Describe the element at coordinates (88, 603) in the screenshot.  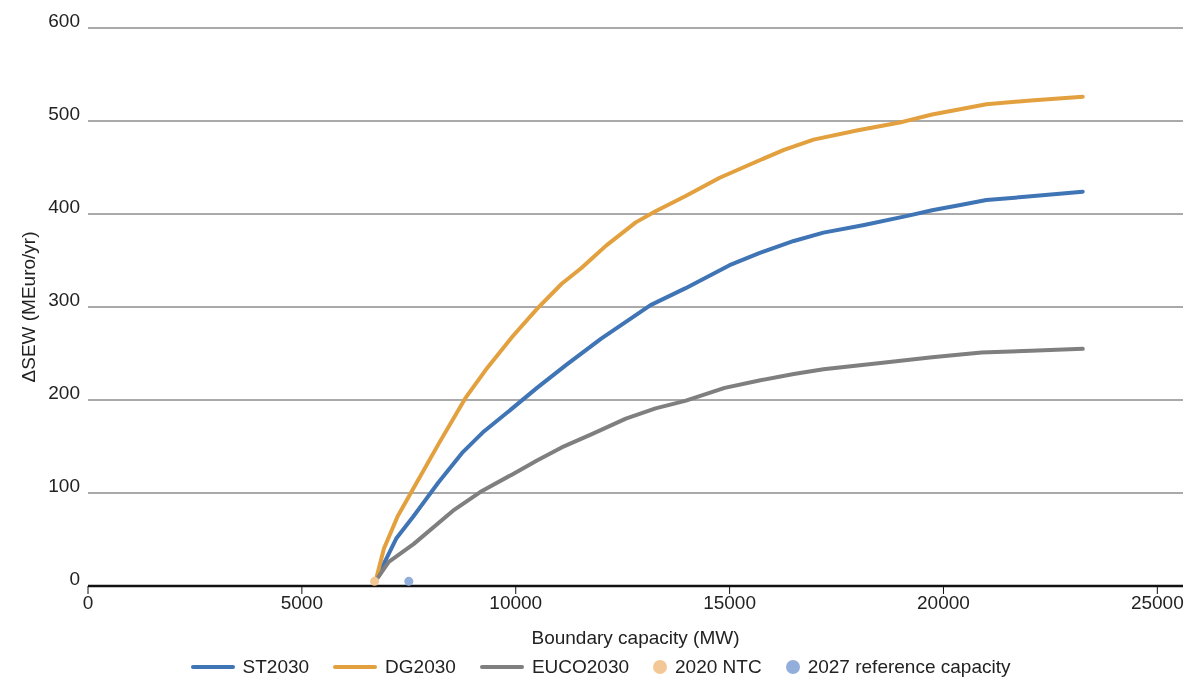
I see `x-tick-label: 0` at that location.